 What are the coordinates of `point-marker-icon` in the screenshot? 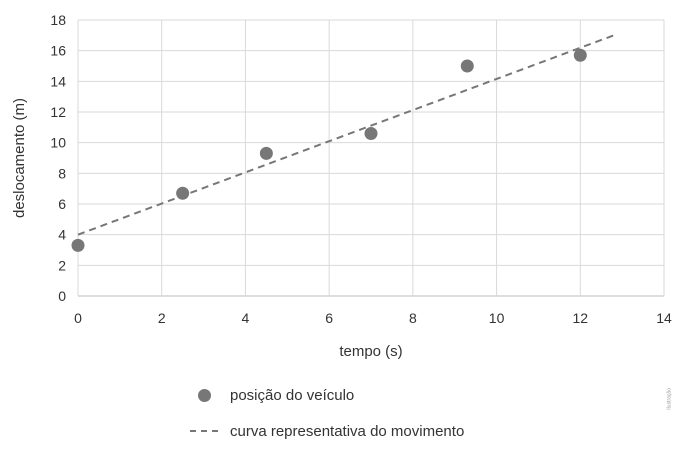 It's located at (204, 395).